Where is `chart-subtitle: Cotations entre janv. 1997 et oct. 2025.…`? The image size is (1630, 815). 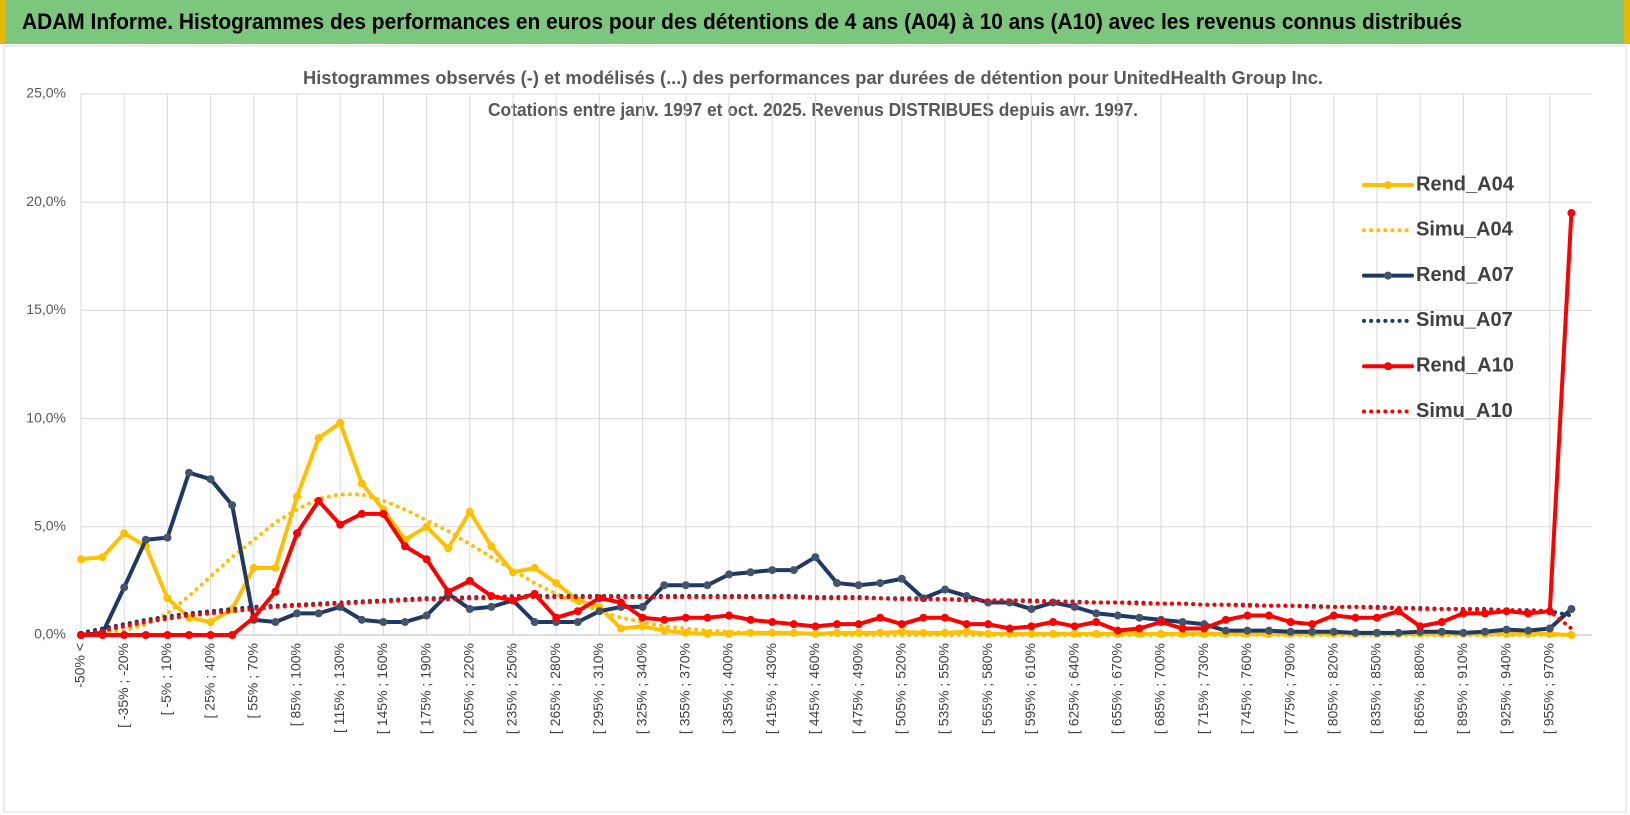
chart-subtitle: Cotations entre janv. 1997 et oct. 2025.… is located at coordinates (813, 110).